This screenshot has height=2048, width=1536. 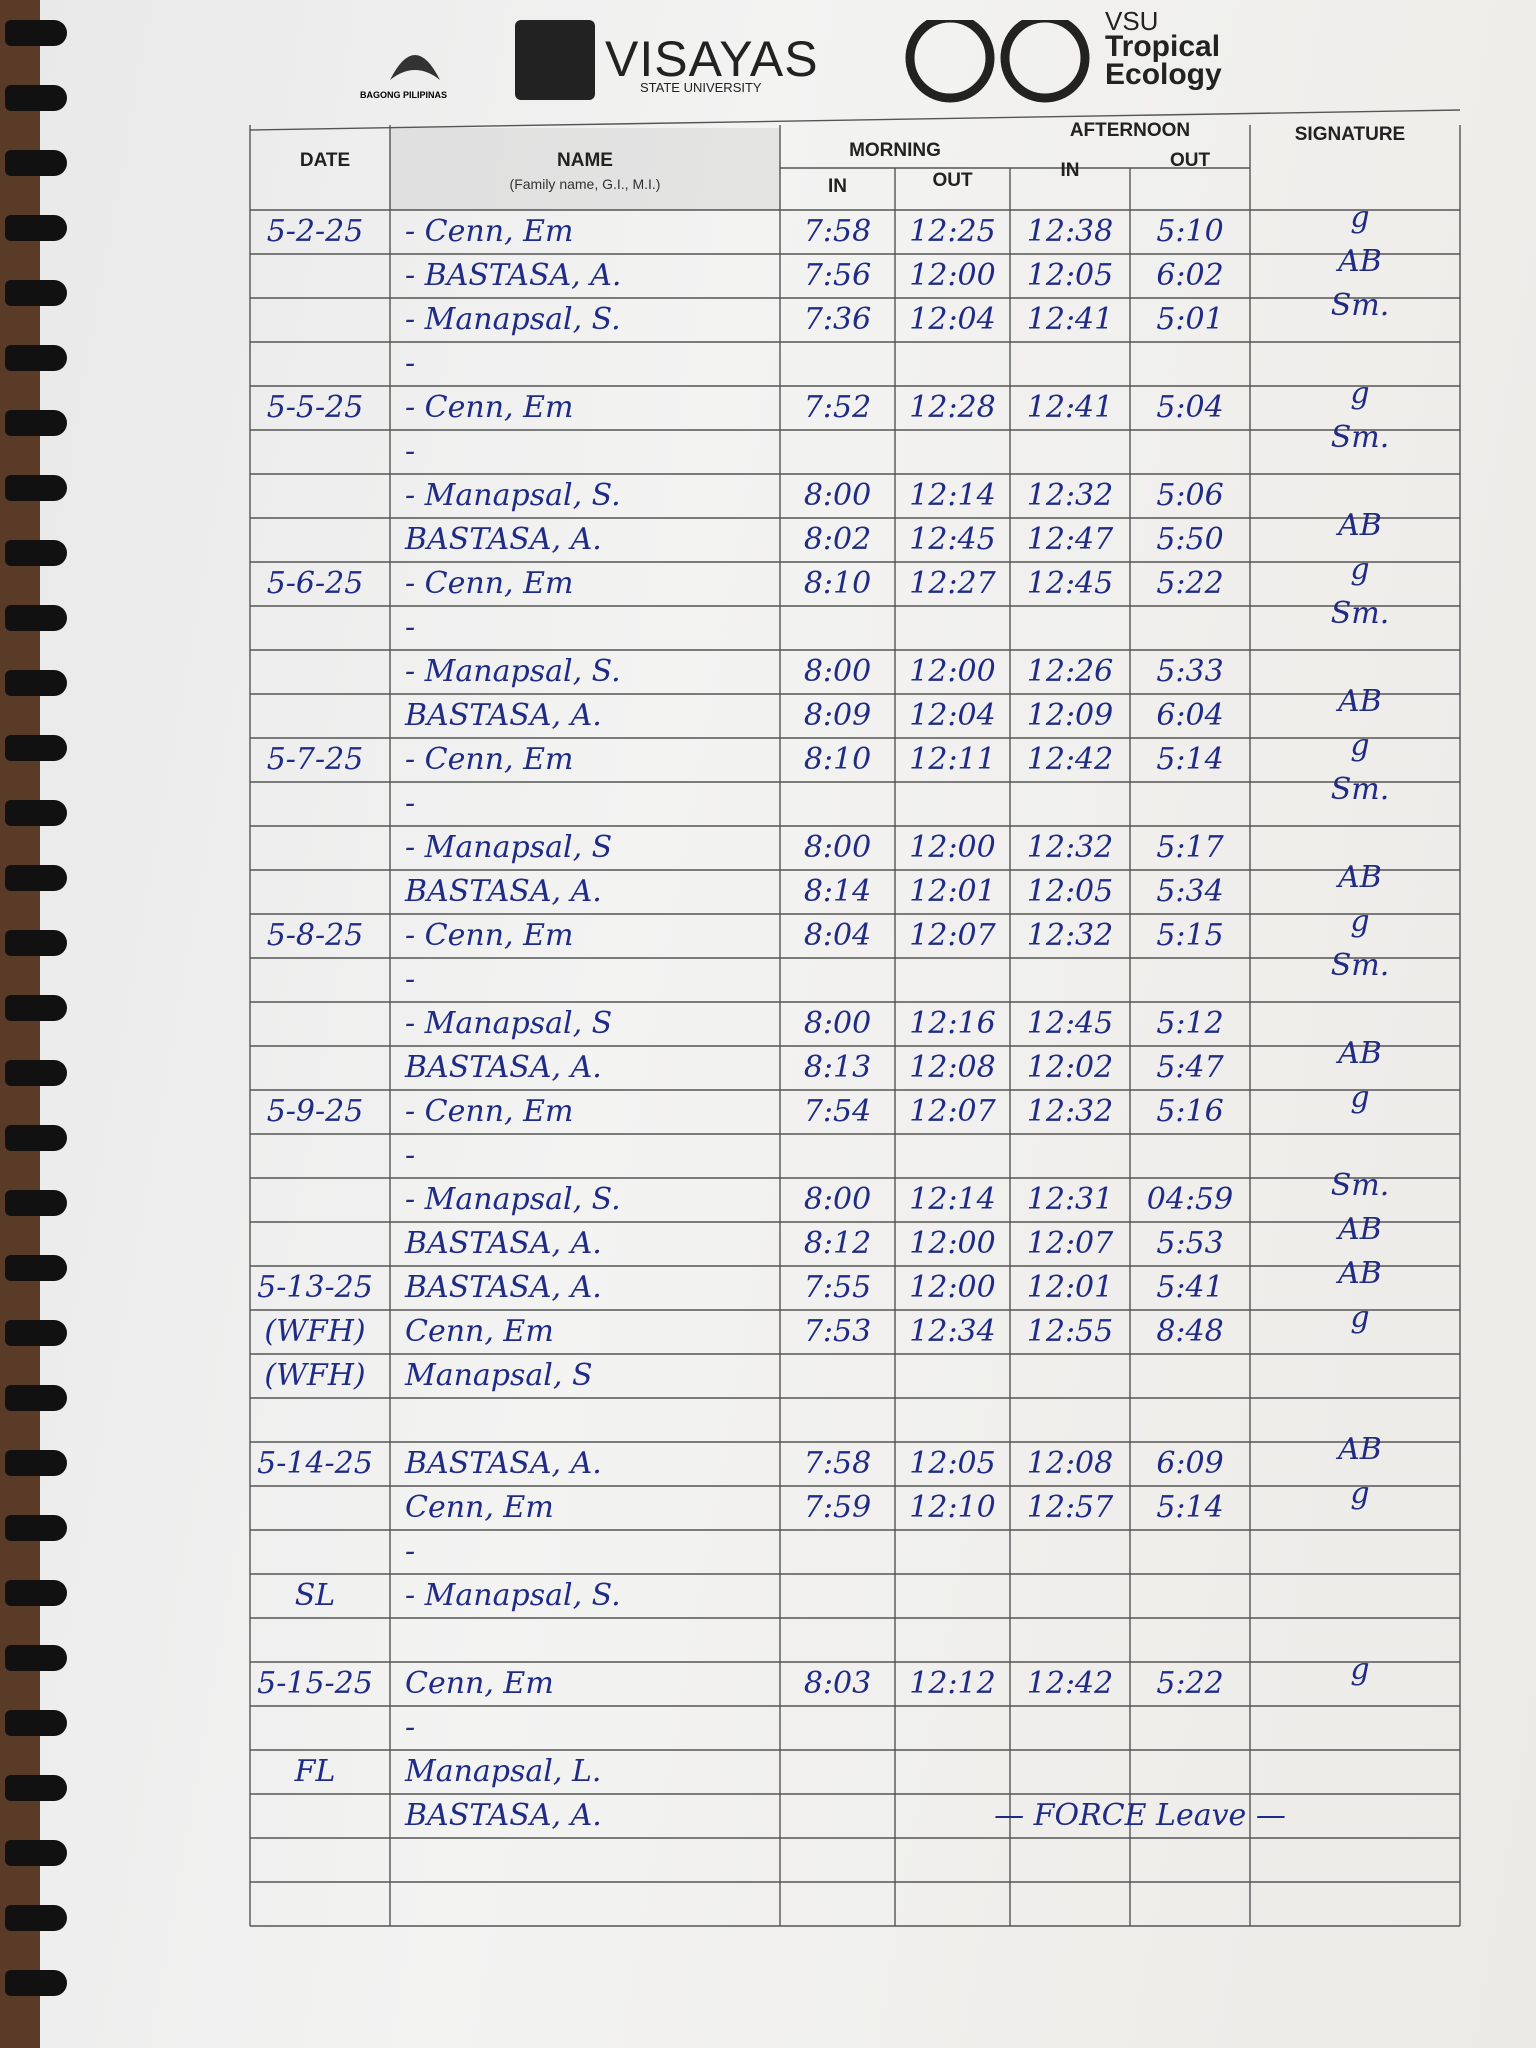 I want to click on time-entry: 12:42, so click(x=1070, y=1683).